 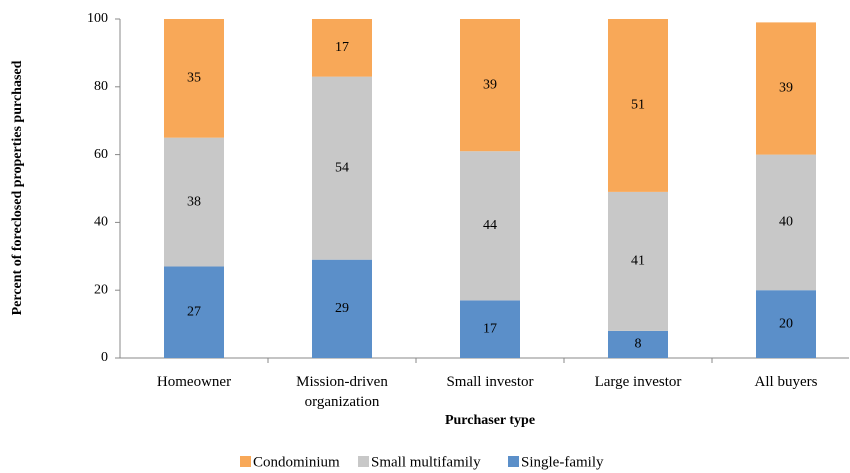 What do you see at coordinates (97, 18) in the screenshot?
I see `y-tick-label: 100` at bounding box center [97, 18].